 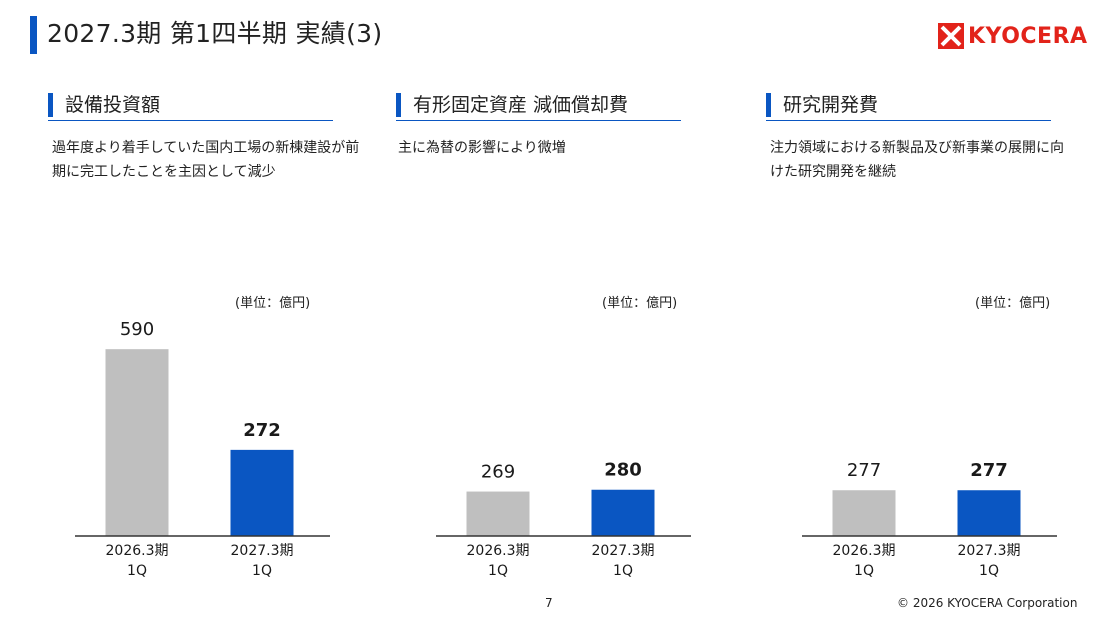 What do you see at coordinates (498, 472) in the screenshot?
I see `data-label: 269` at bounding box center [498, 472].